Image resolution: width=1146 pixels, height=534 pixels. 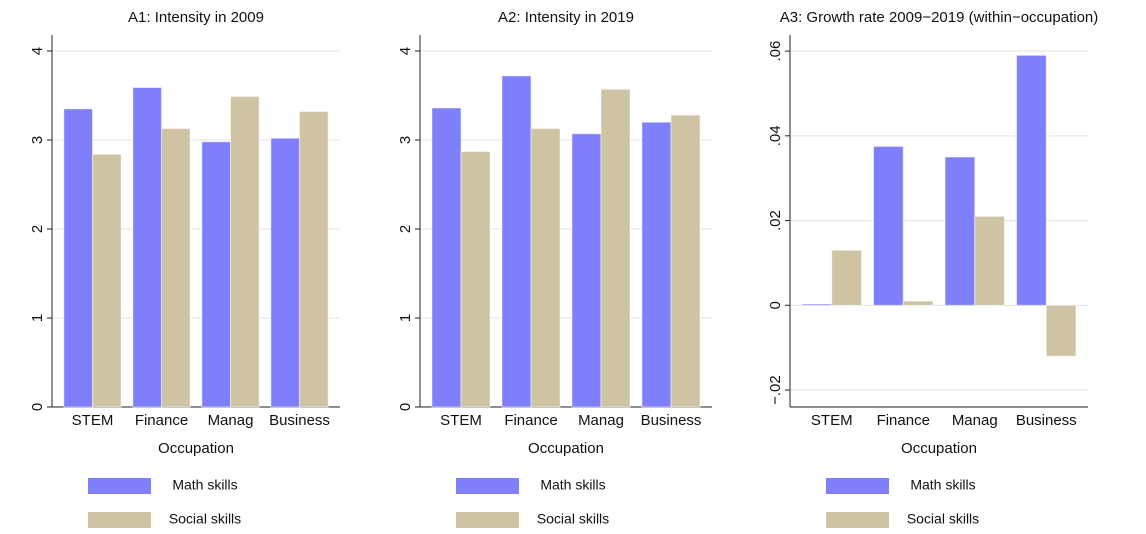 I want to click on y-tick-label: .06, so click(x=775, y=51).